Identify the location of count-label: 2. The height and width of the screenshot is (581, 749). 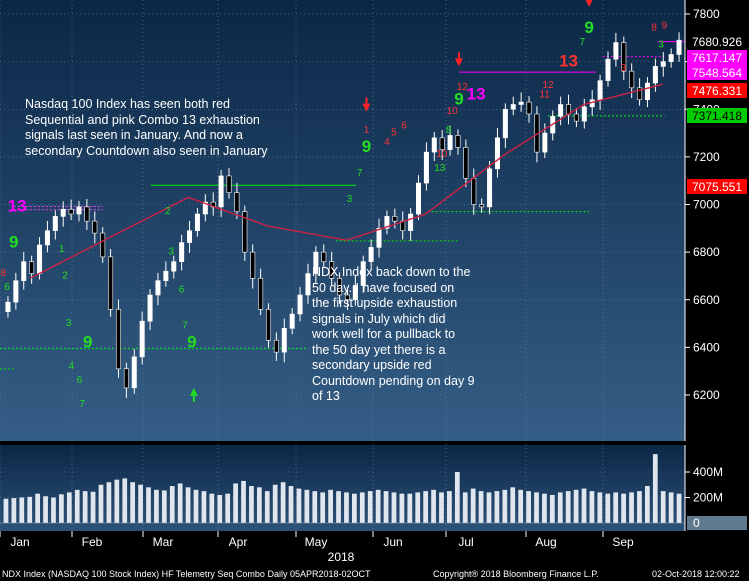
(65, 275).